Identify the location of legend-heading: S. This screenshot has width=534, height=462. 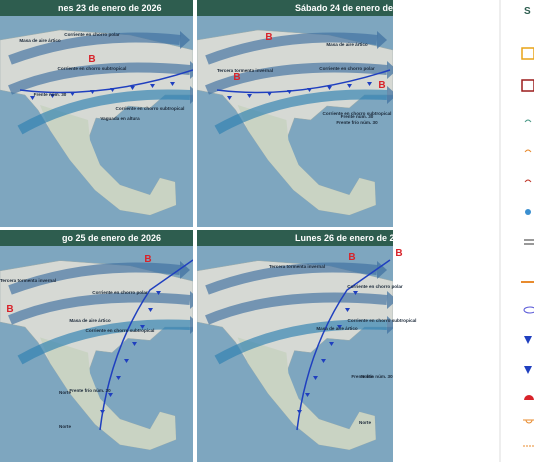
(527, 11).